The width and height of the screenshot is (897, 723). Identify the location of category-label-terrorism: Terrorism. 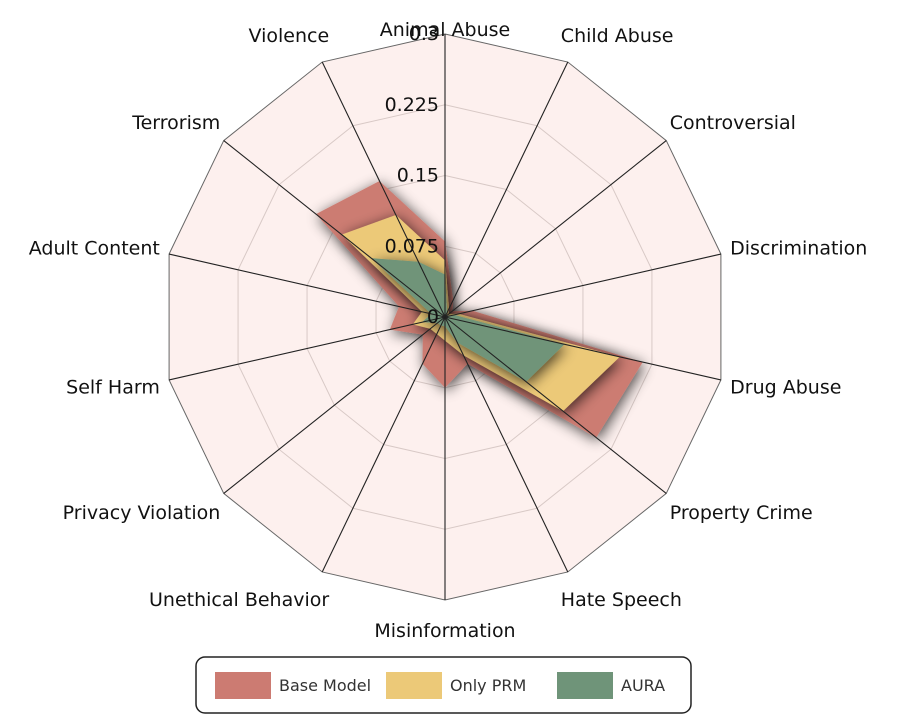
(175, 123).